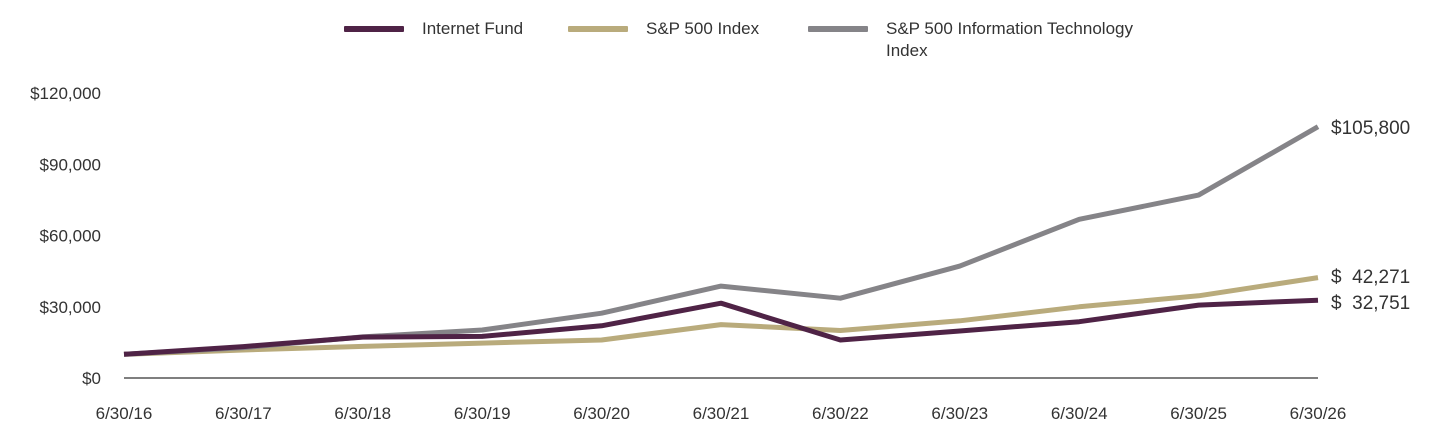 The width and height of the screenshot is (1440, 444). Describe the element at coordinates (243, 413) in the screenshot. I see `x-tick-label: 6/30/17` at that location.